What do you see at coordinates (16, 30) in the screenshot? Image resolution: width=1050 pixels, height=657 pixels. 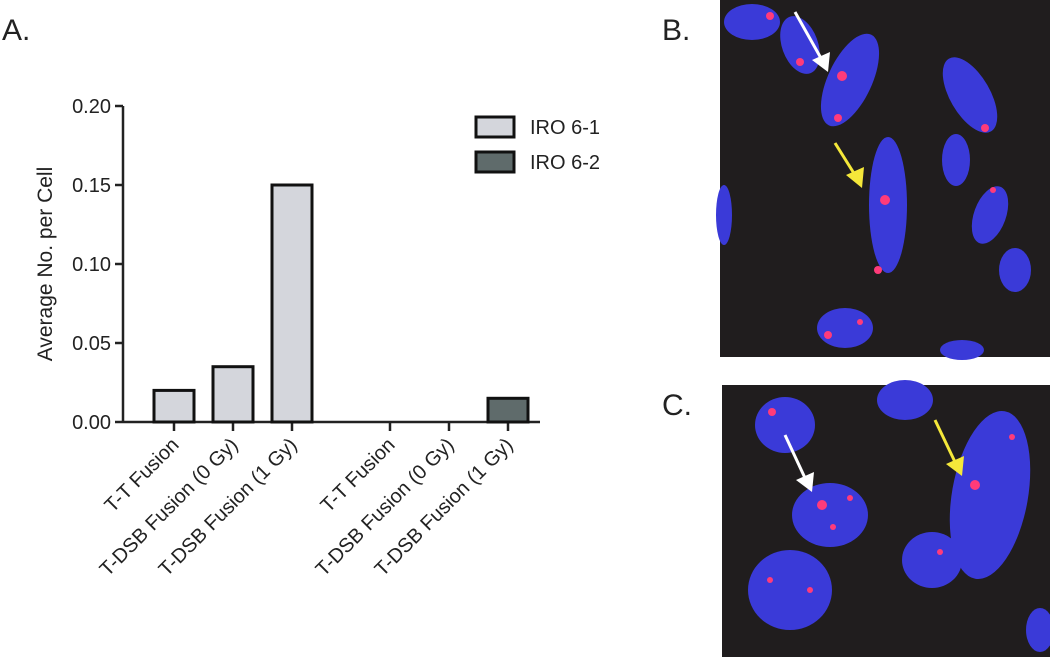 I see `panel-label: A.` at bounding box center [16, 30].